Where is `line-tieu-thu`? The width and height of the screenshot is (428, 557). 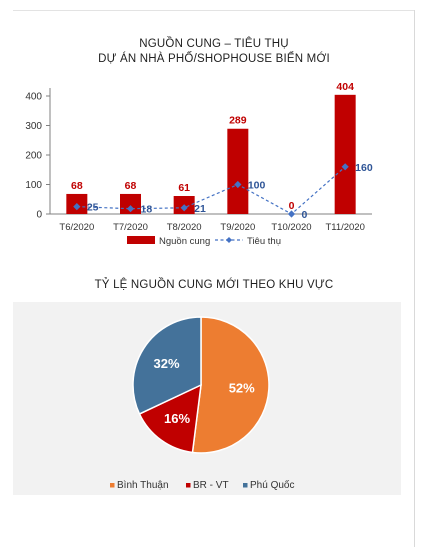 line-tieu-thu is located at coordinates (211, 190).